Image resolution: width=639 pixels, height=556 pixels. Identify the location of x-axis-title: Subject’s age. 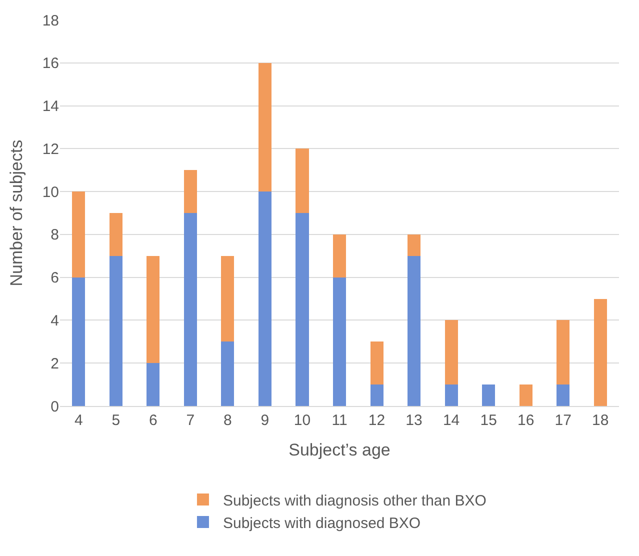
(339, 450).